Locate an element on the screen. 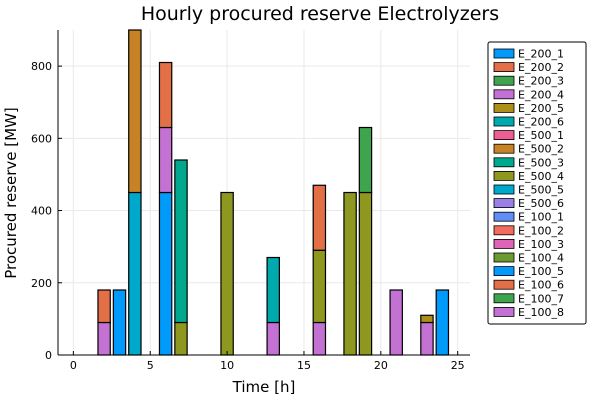 The width and height of the screenshot is (600, 400). chart-title: Hourly procured reserve Electrolyzers is located at coordinates (320, 14).